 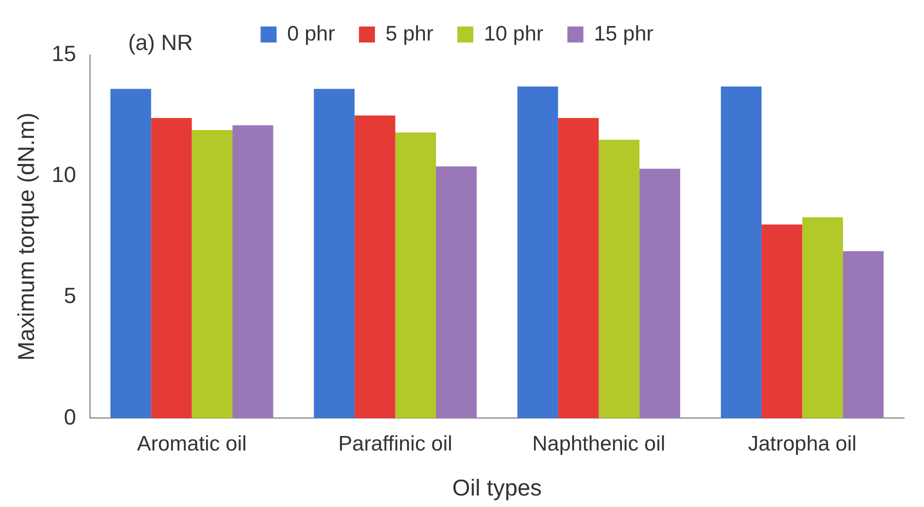 What do you see at coordinates (311, 34) in the screenshot?
I see `legend-label: 0 phr` at bounding box center [311, 34].